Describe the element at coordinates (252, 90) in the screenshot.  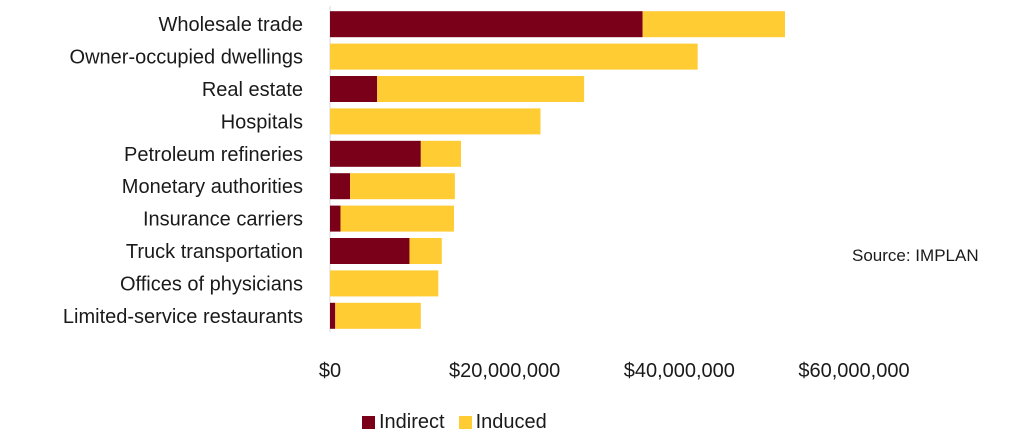
I see `category-label-real-estate: Real estate` at that location.